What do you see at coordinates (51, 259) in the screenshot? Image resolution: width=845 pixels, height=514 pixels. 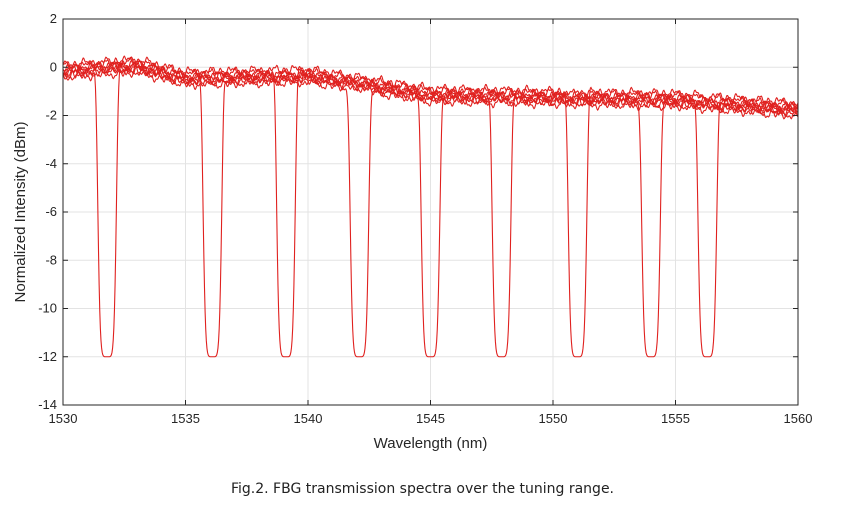 I see `y-tick-label: -8` at bounding box center [51, 259].